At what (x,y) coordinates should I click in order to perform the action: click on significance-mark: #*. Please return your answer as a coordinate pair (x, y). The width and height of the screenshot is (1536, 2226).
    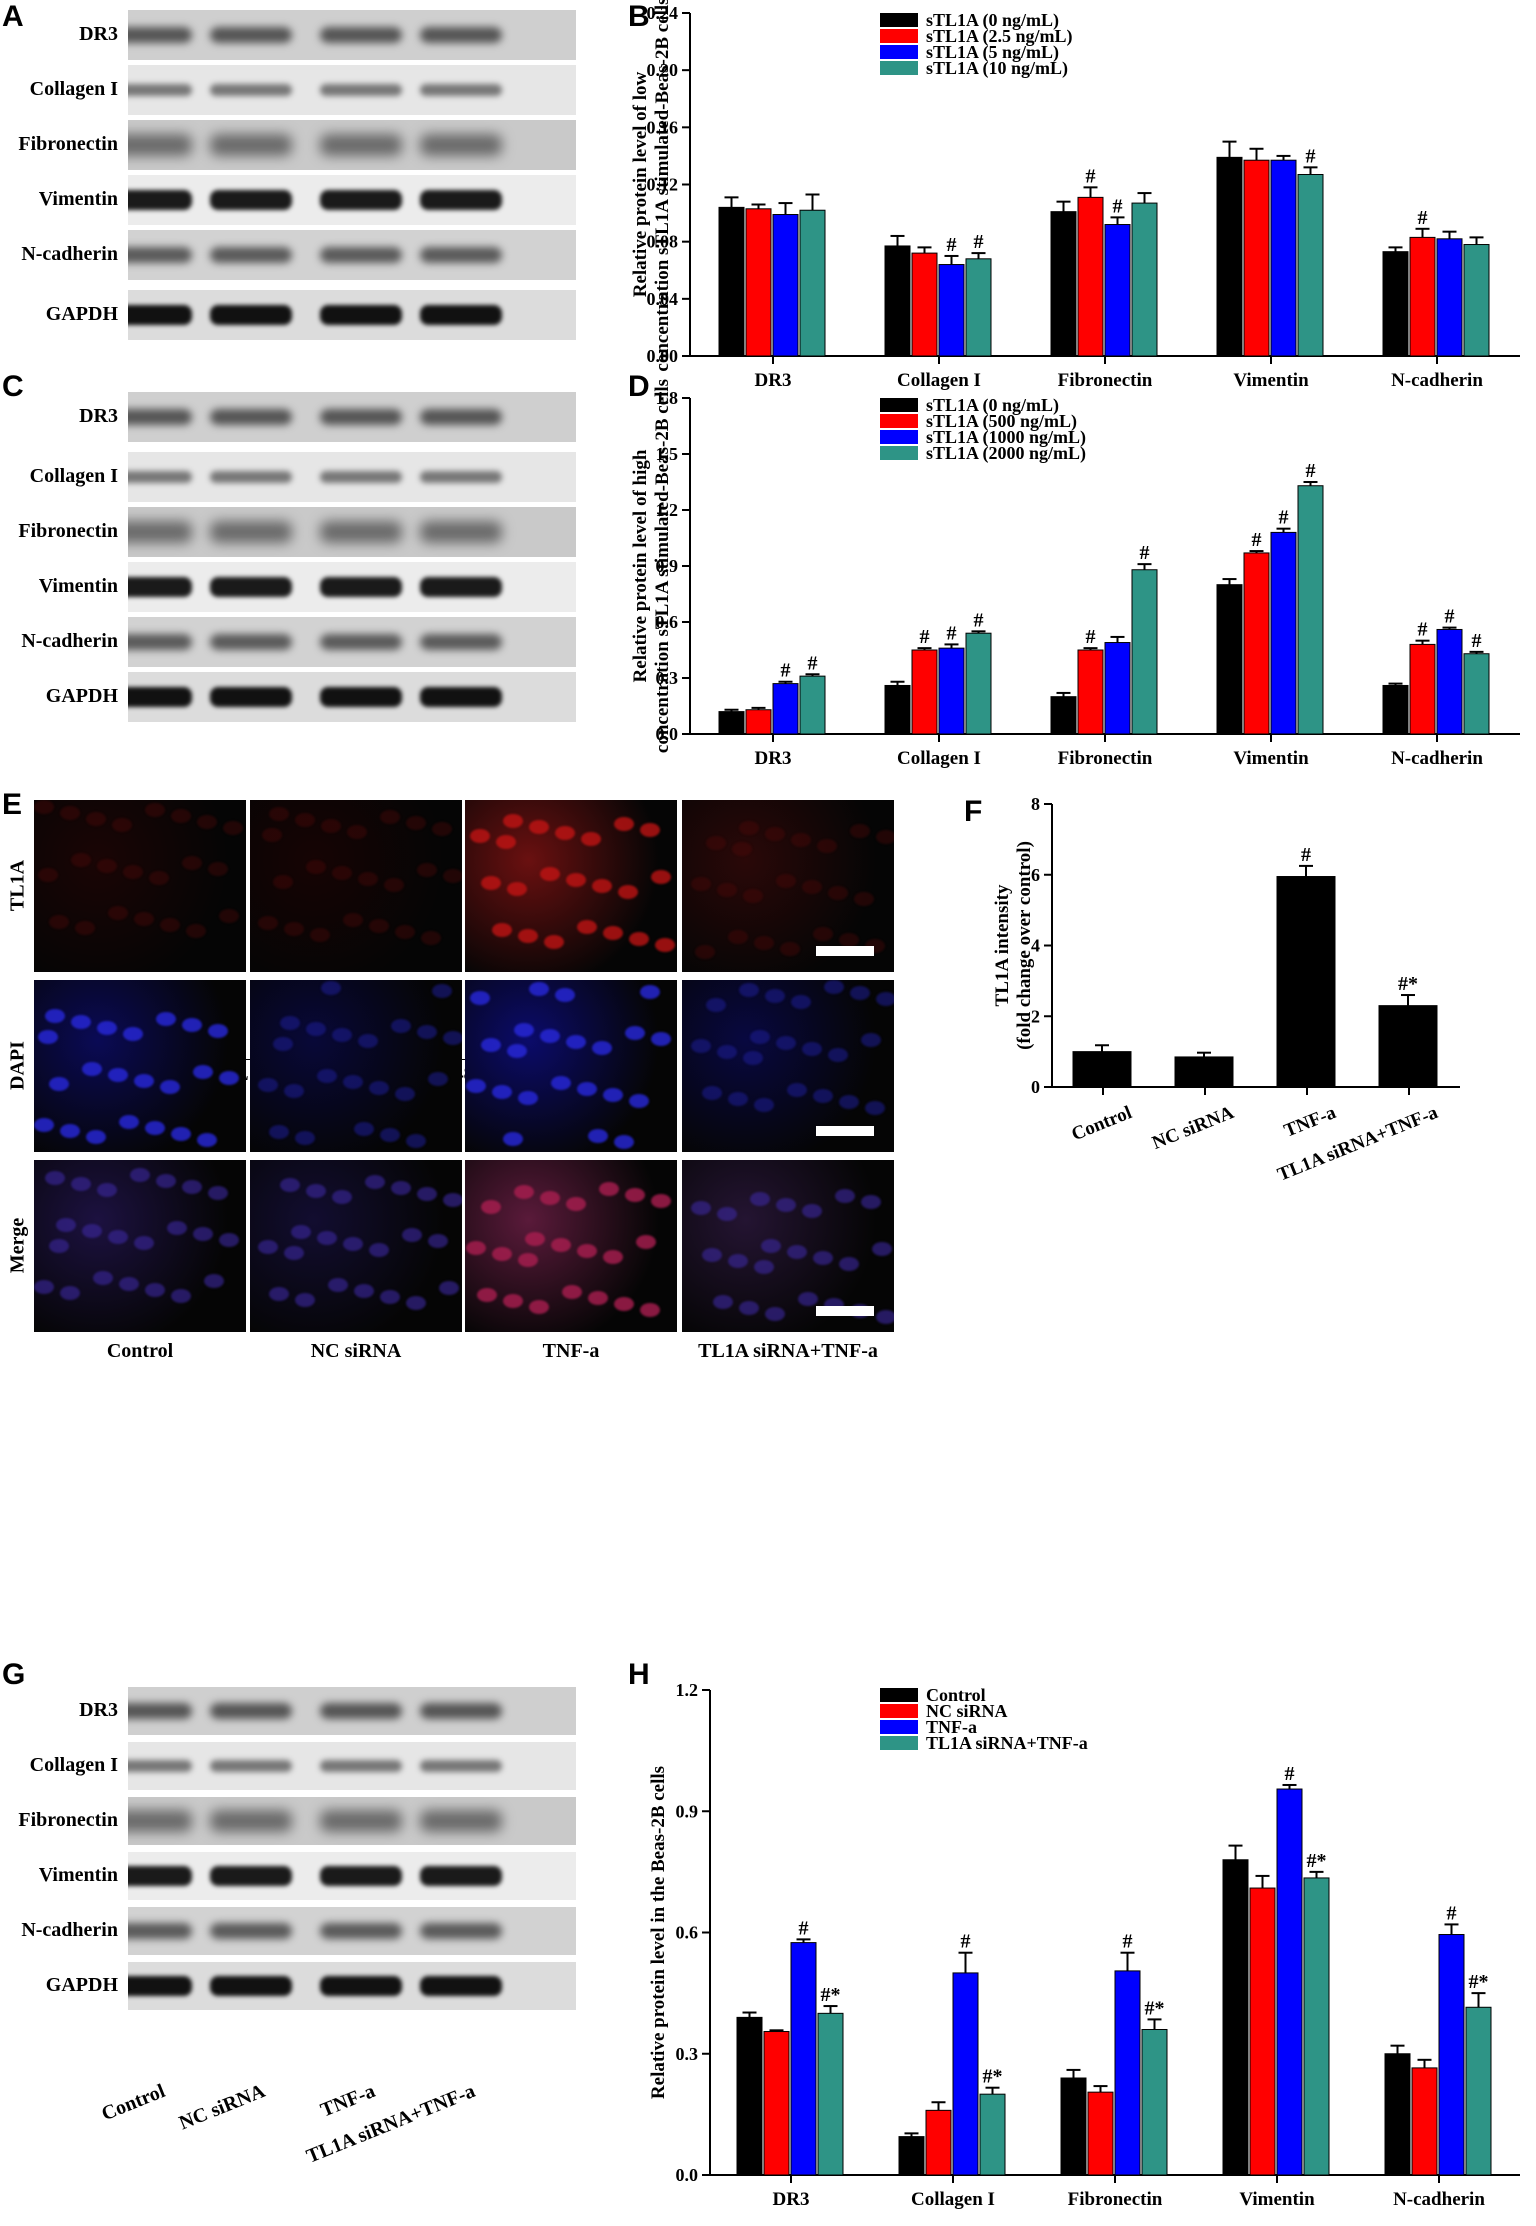
    Looking at the image, I should click on (1479, 1982).